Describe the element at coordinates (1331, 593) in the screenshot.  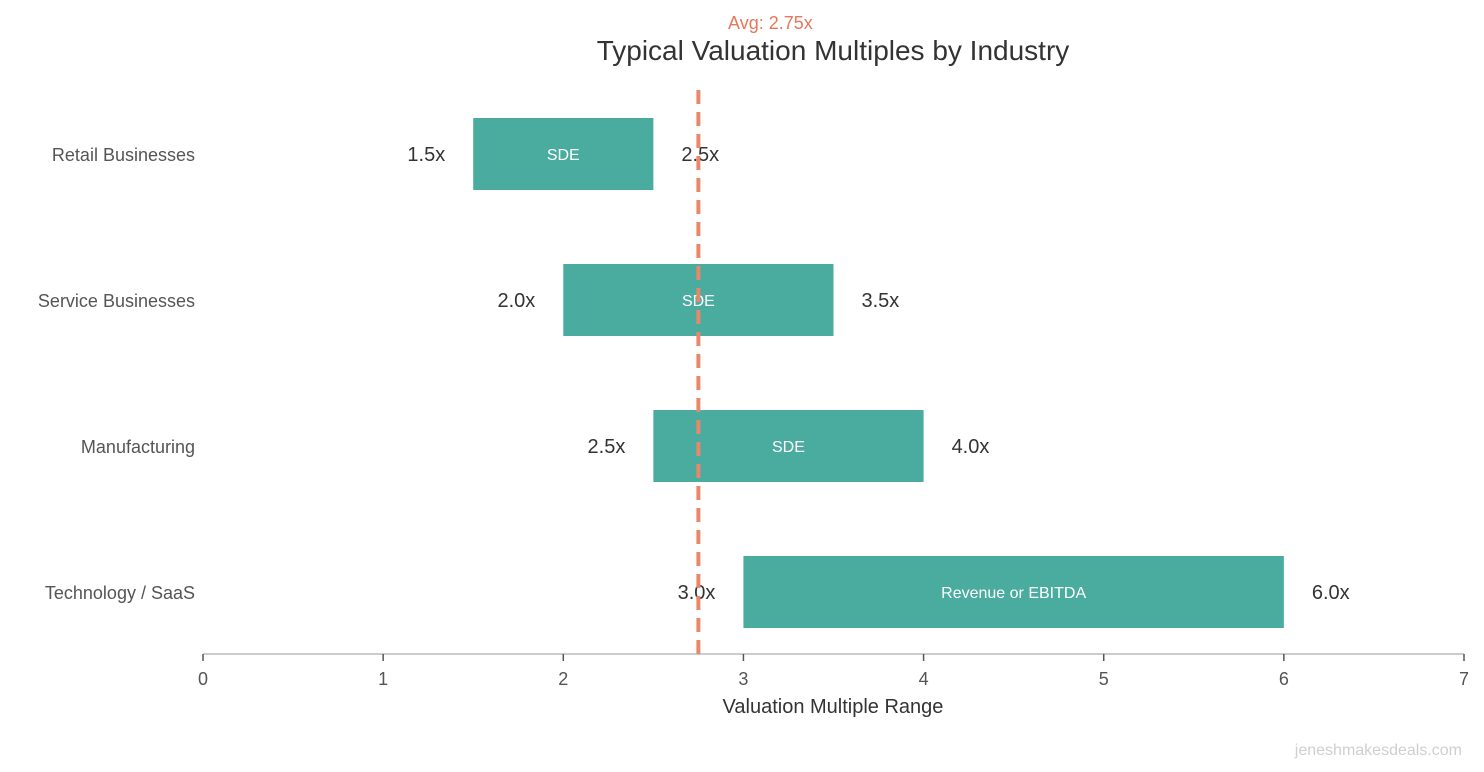
I see `high-value-label: 6.0x` at that location.